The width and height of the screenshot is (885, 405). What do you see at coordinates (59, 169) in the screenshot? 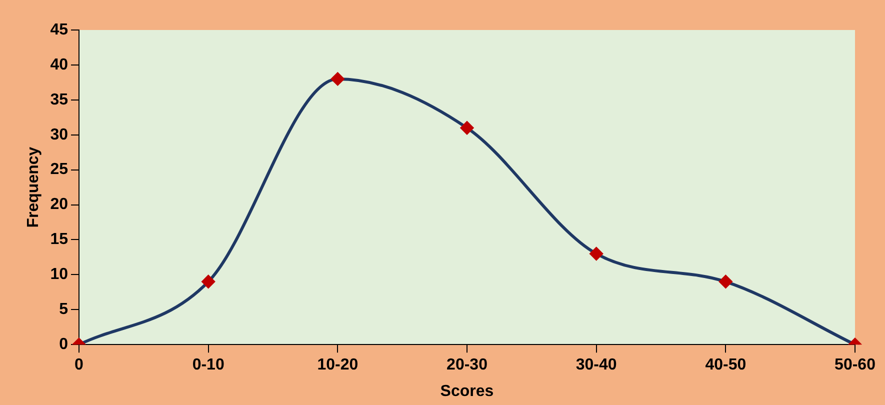
I see `y-tick-label: 25` at bounding box center [59, 169].